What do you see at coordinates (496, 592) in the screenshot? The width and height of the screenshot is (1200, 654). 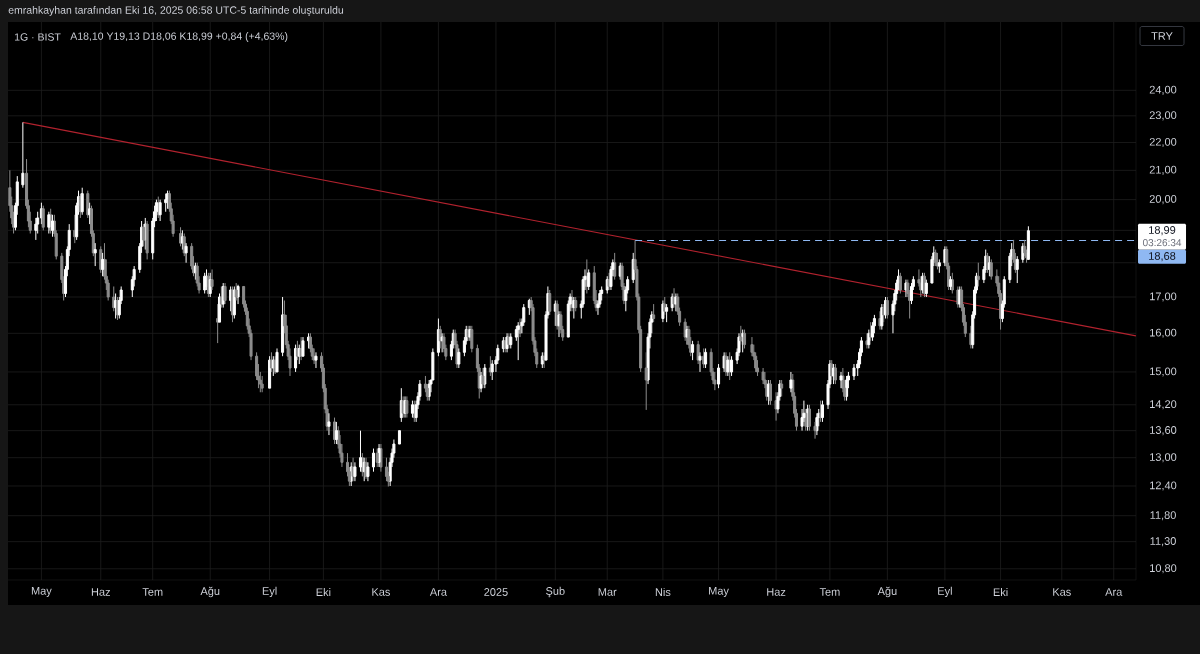 I see `x-tick-label: 2025` at bounding box center [496, 592].